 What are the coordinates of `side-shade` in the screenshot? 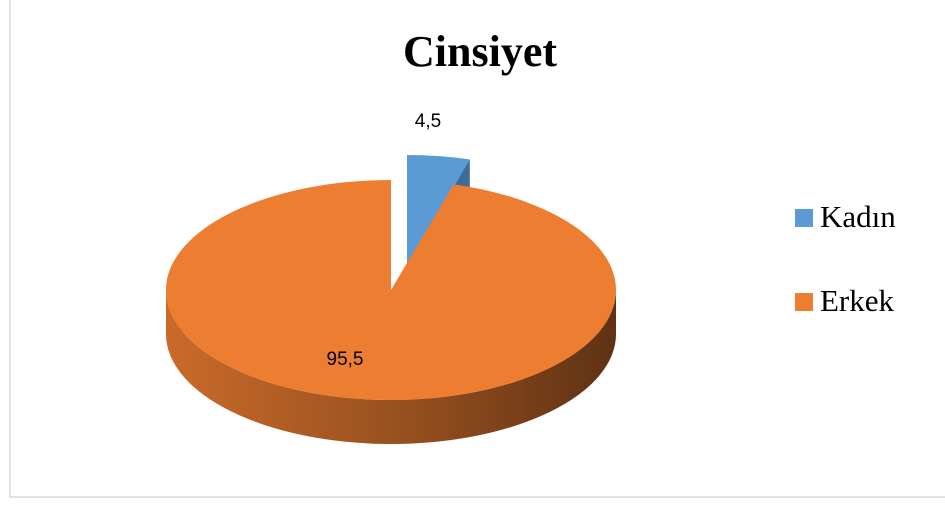 It's located at (391, 367).